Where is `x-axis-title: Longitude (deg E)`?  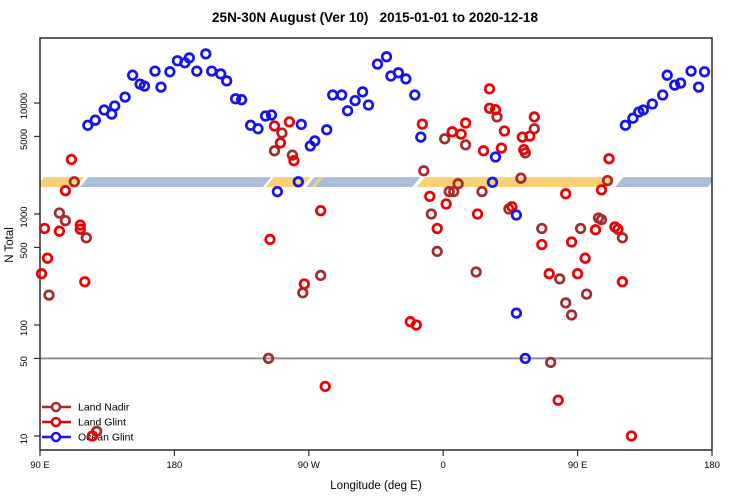 x-axis-title: Longitude (deg E) is located at coordinates (376, 486).